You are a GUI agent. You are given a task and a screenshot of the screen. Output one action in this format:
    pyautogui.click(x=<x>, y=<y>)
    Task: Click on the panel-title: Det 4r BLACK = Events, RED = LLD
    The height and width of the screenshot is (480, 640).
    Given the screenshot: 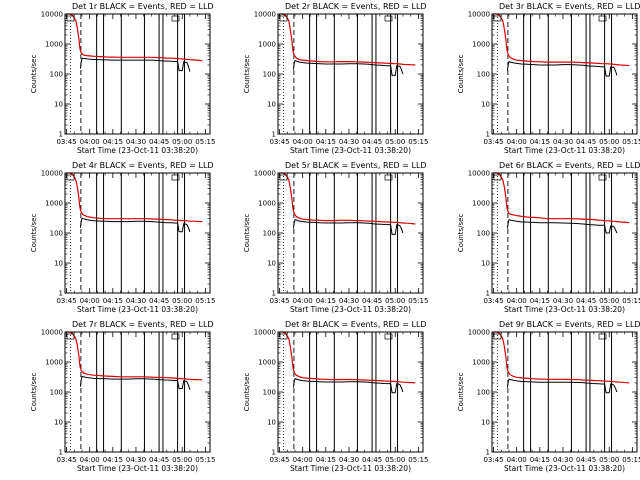 What is the action you would take?
    pyautogui.click(x=143, y=165)
    